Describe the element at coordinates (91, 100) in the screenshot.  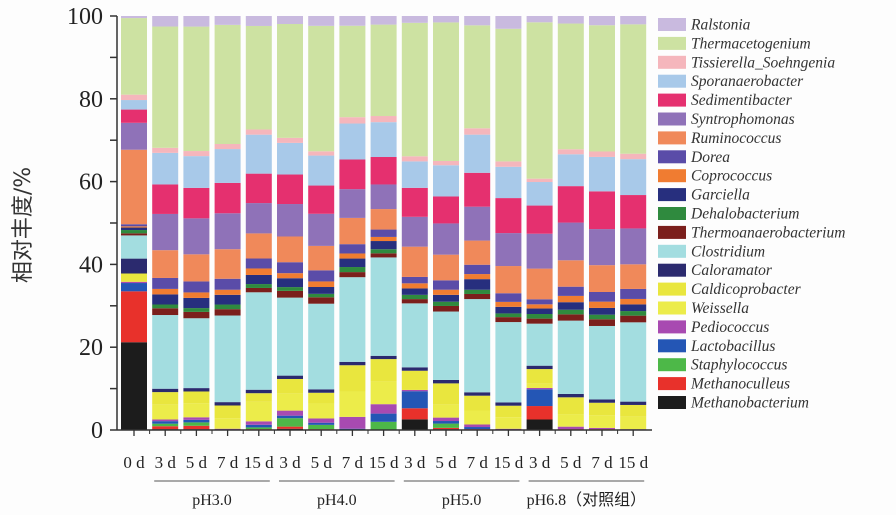
I see `y-tick-label: 80` at that location.